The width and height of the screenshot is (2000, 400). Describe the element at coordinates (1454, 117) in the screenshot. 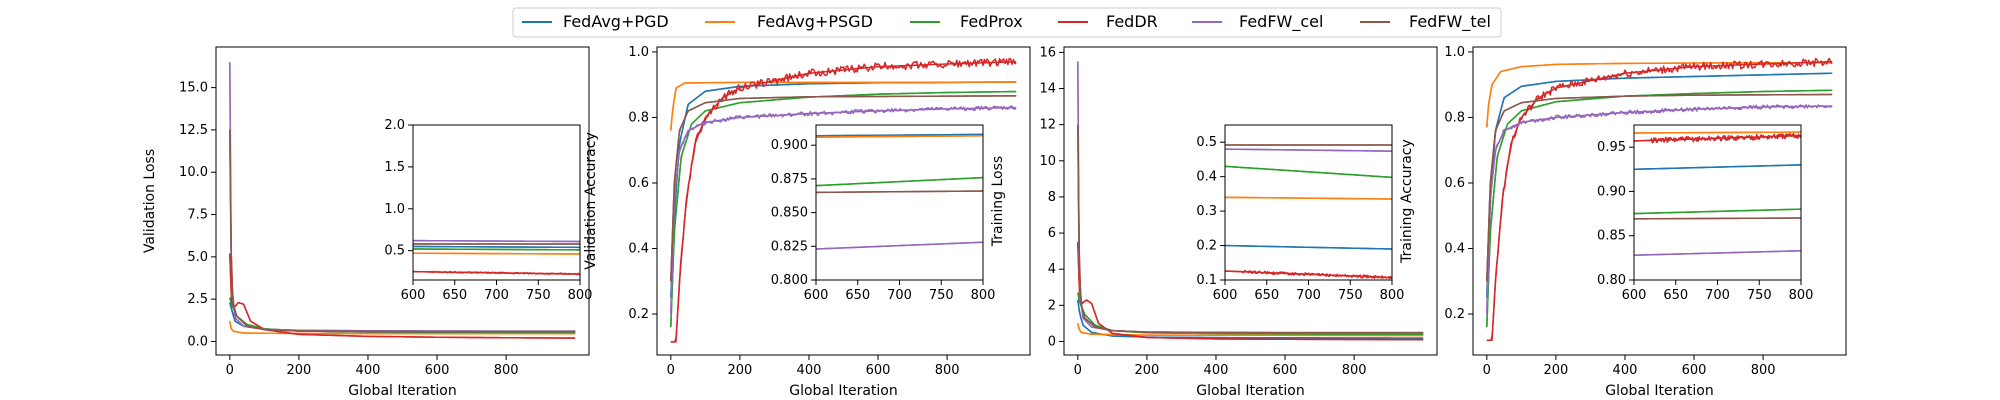

I see `chart-4-y-tick-label: 0.8` at that location.